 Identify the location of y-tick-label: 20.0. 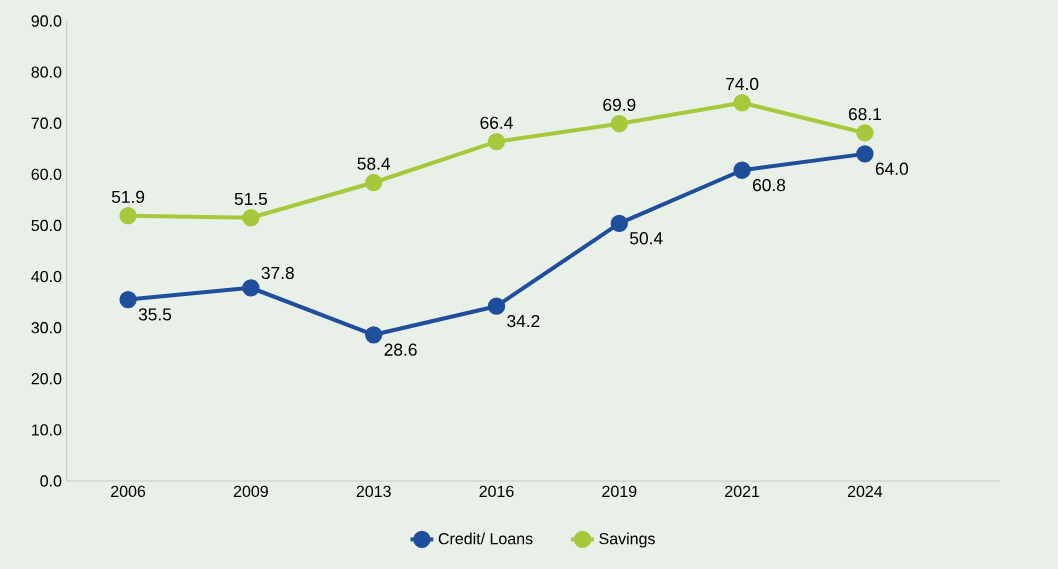
(46, 379).